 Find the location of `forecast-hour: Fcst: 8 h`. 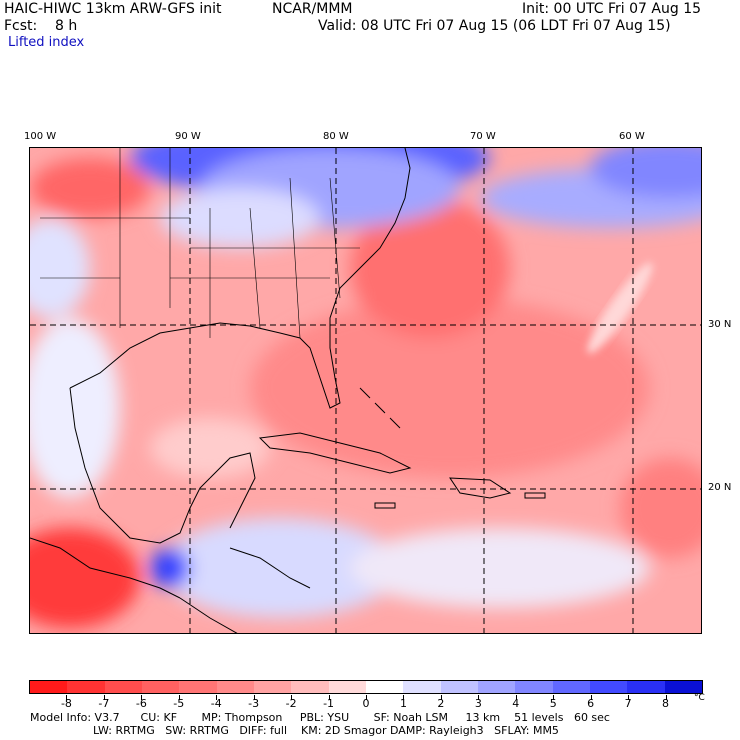

forecast-hour: Fcst: 8 h is located at coordinates (41, 26).